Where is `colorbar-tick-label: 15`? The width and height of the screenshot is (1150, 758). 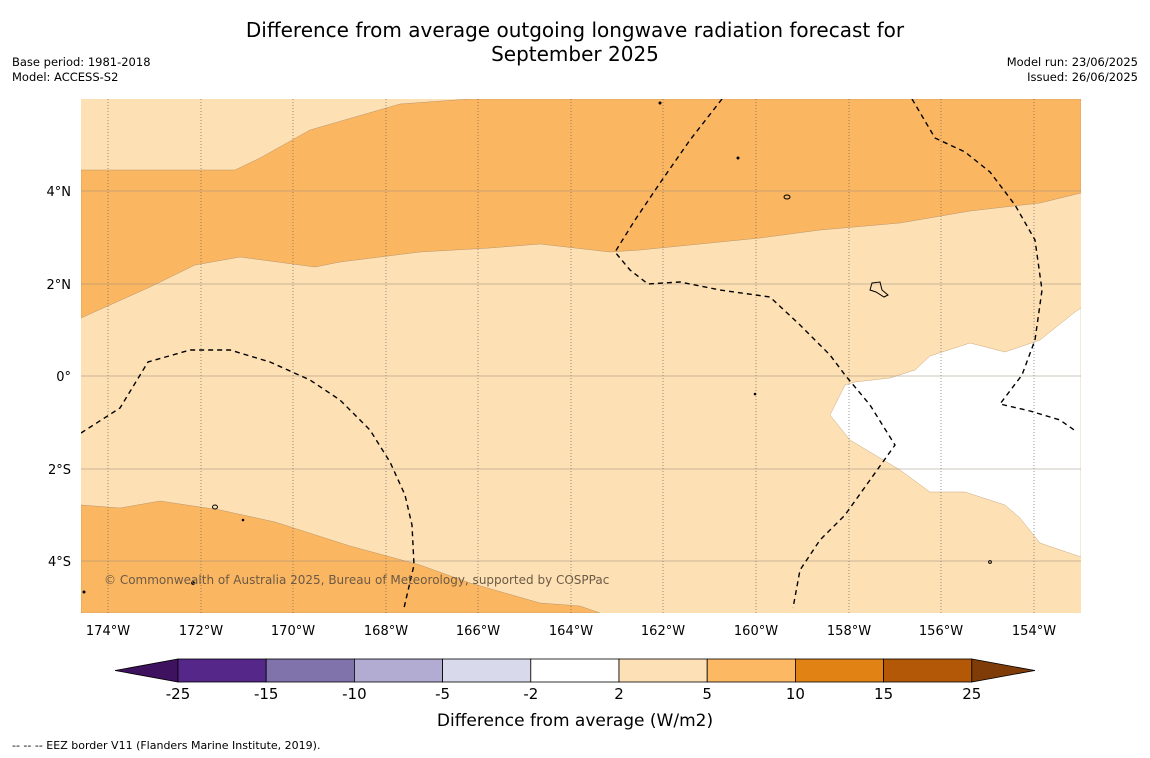 colorbar-tick-label: 15 is located at coordinates (883, 694).